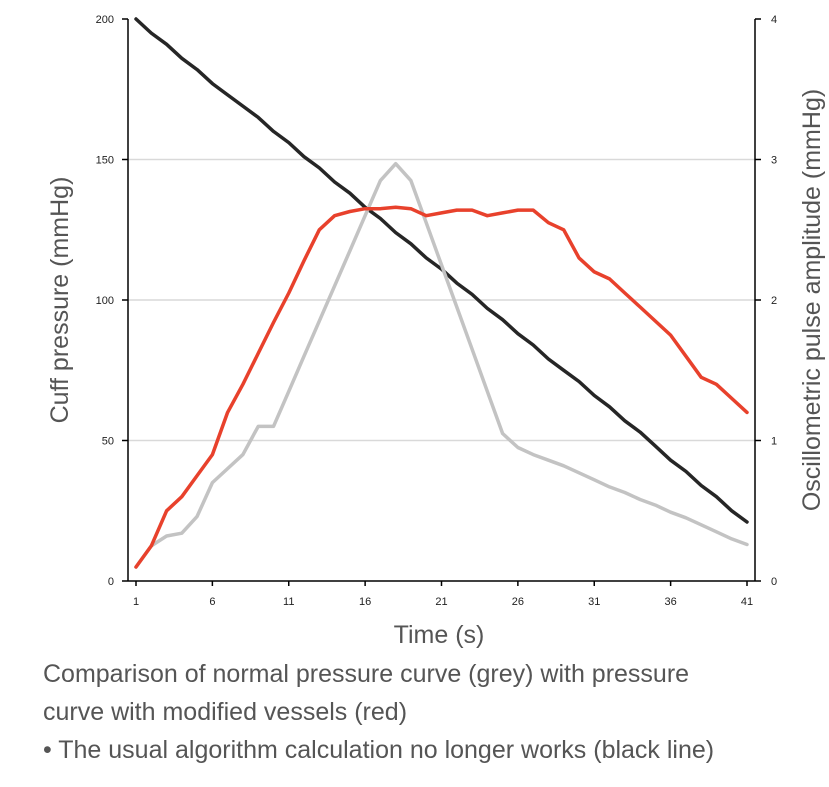 The image size is (829, 787). What do you see at coordinates (365, 602) in the screenshot?
I see `x-tick-label: 16` at bounding box center [365, 602].